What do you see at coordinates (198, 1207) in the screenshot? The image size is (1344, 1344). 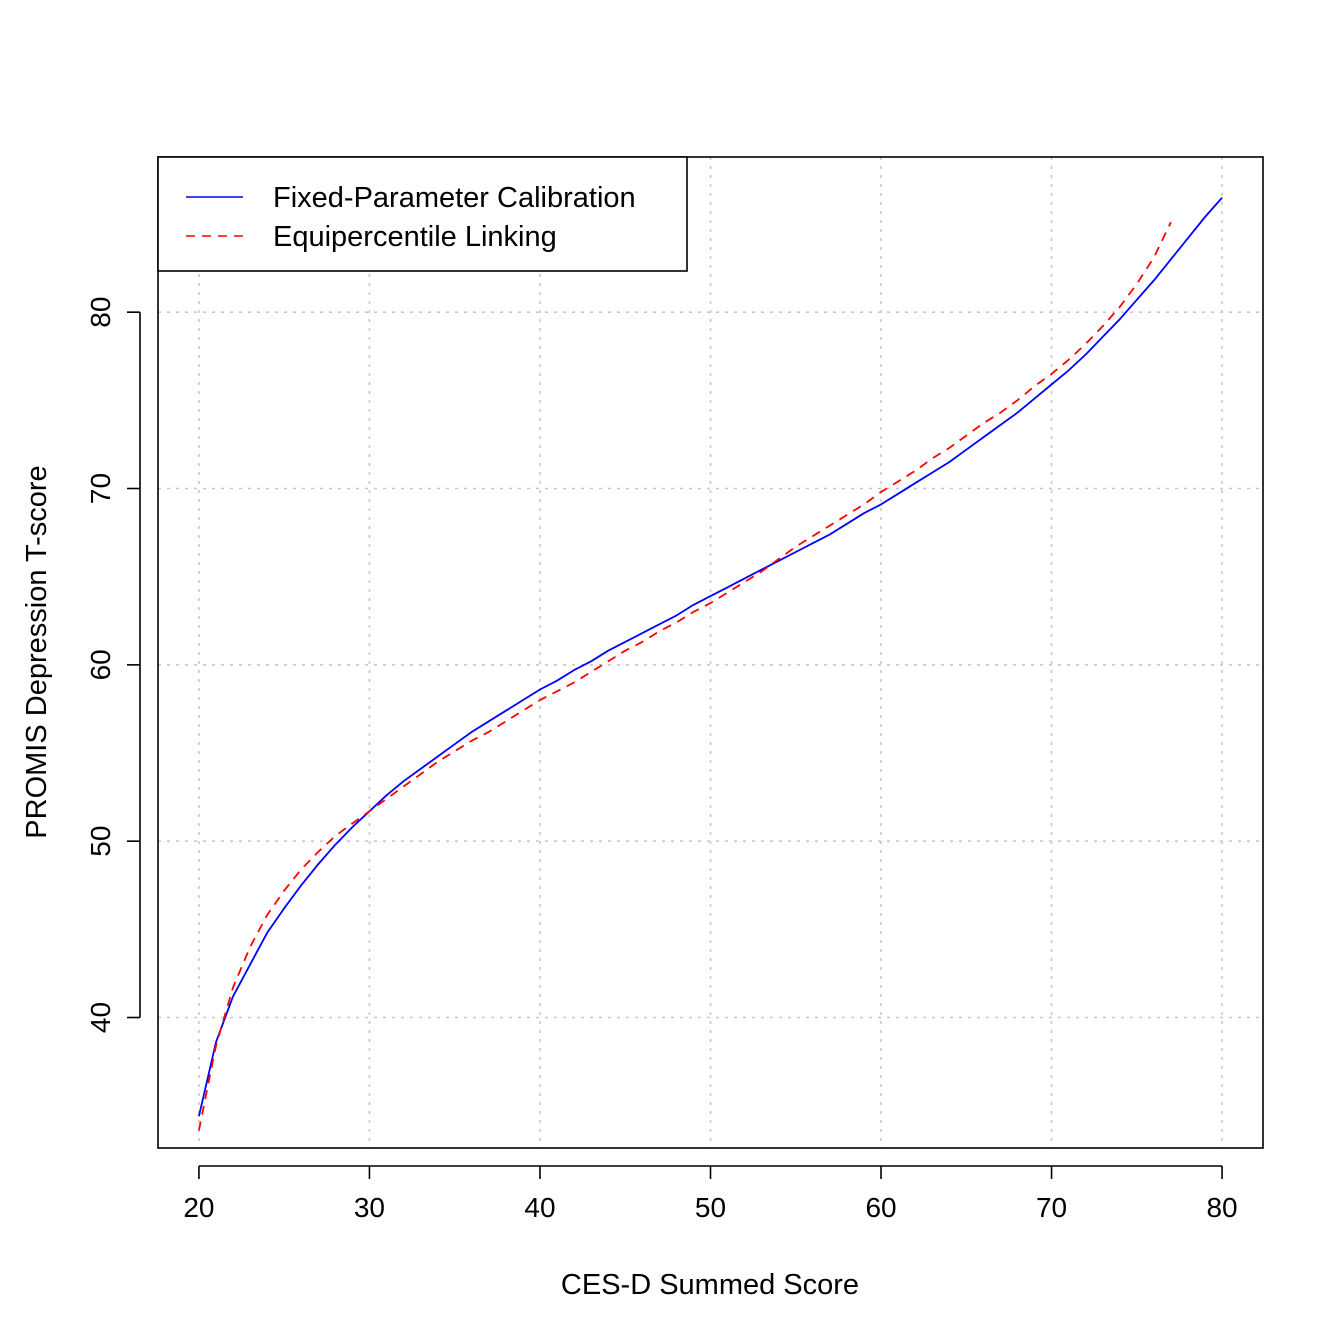 I see `x-tick-label-20: 20` at bounding box center [198, 1207].